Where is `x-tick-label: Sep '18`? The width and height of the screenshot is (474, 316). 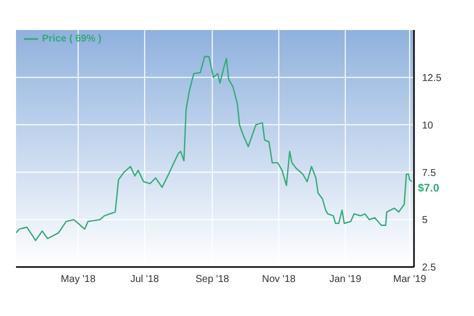
x-tick-label: Sep '18 is located at coordinates (212, 280).